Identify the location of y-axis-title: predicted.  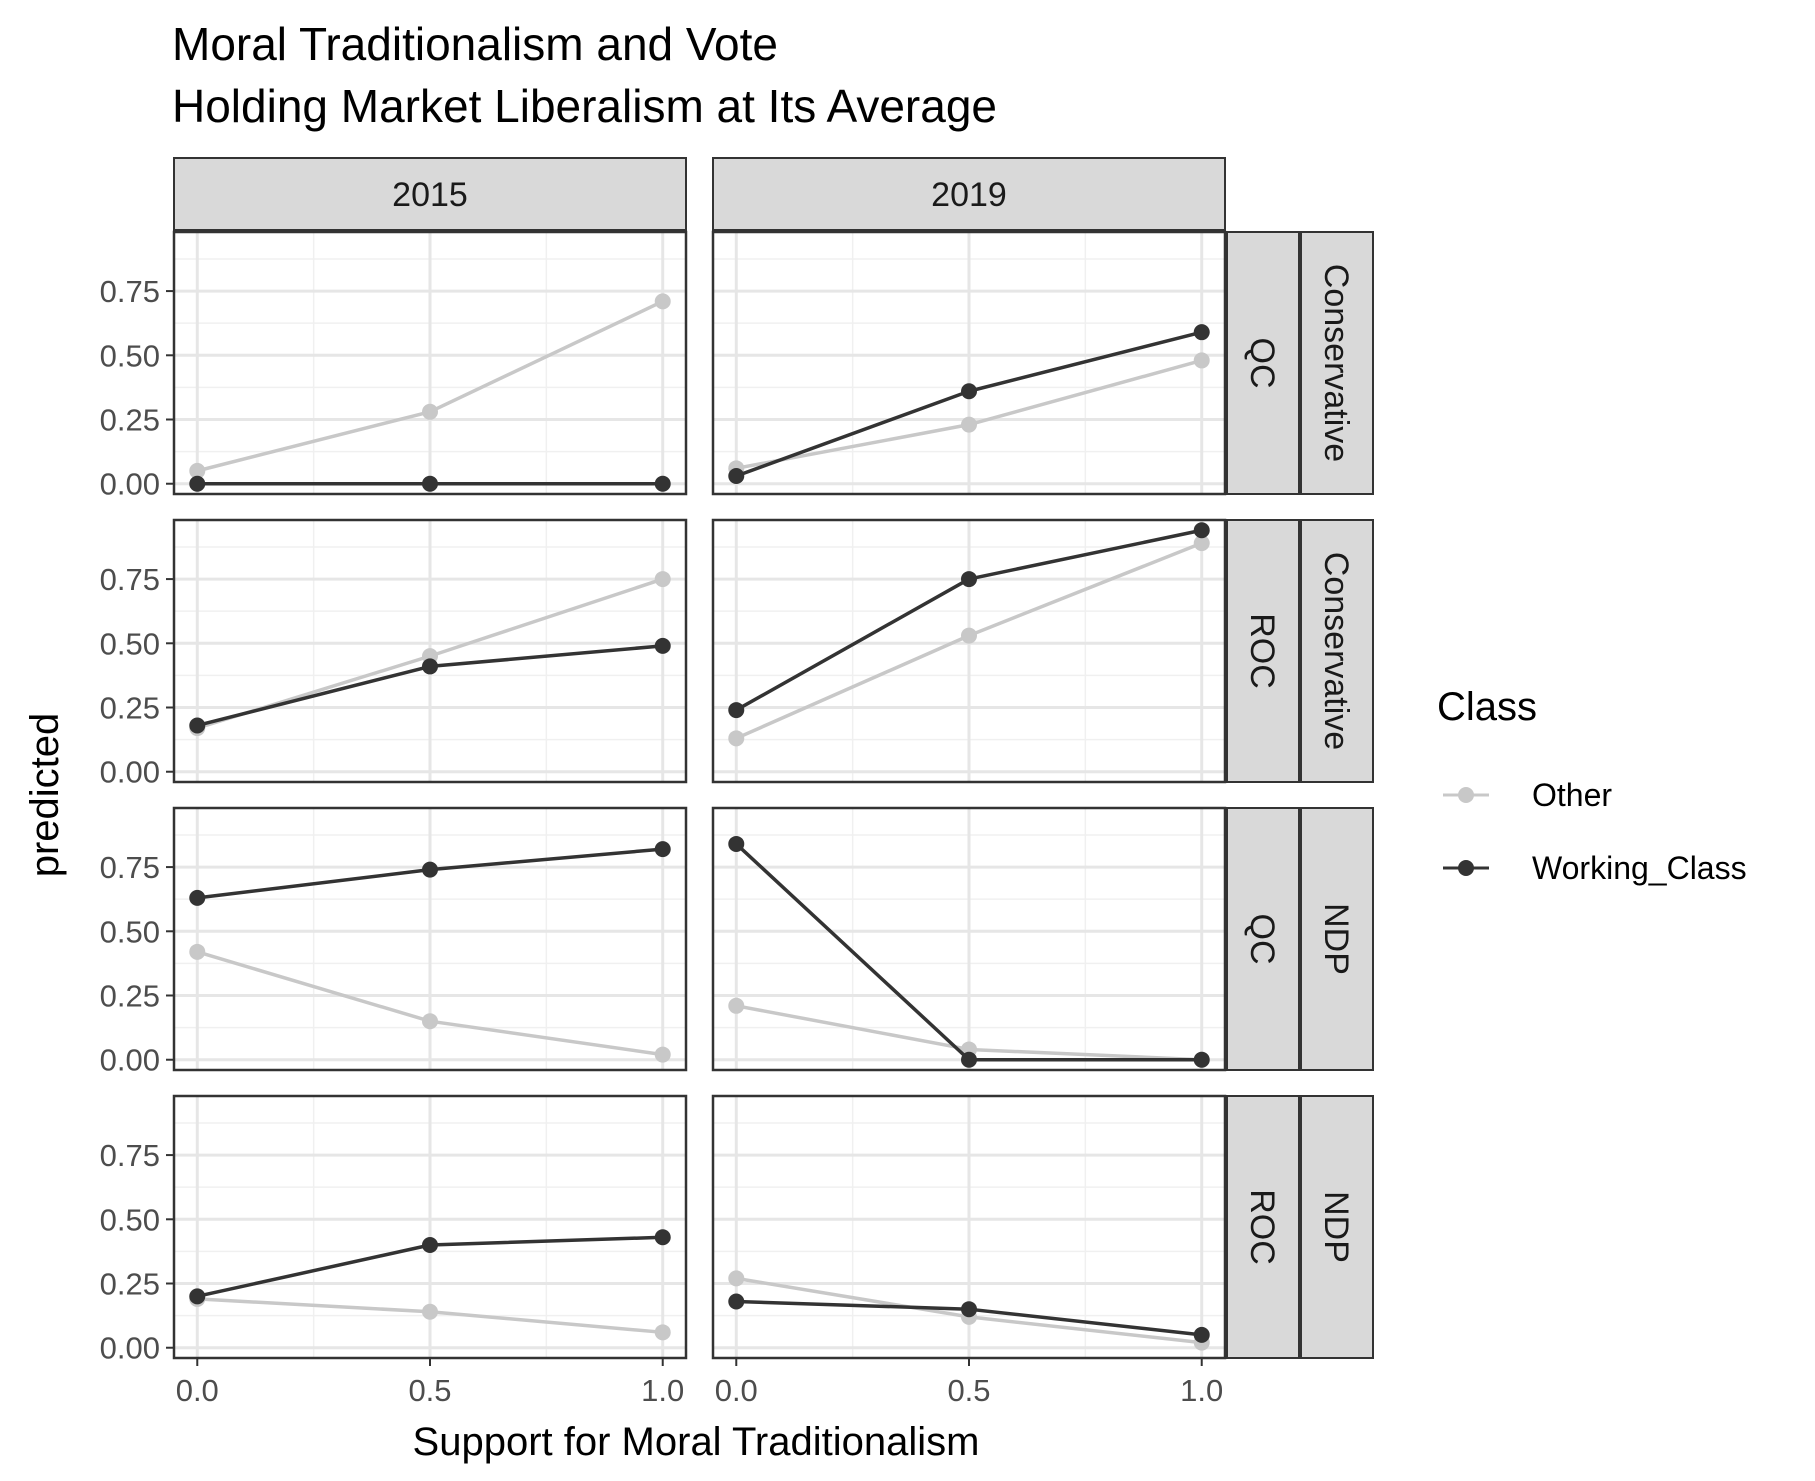
(45, 795).